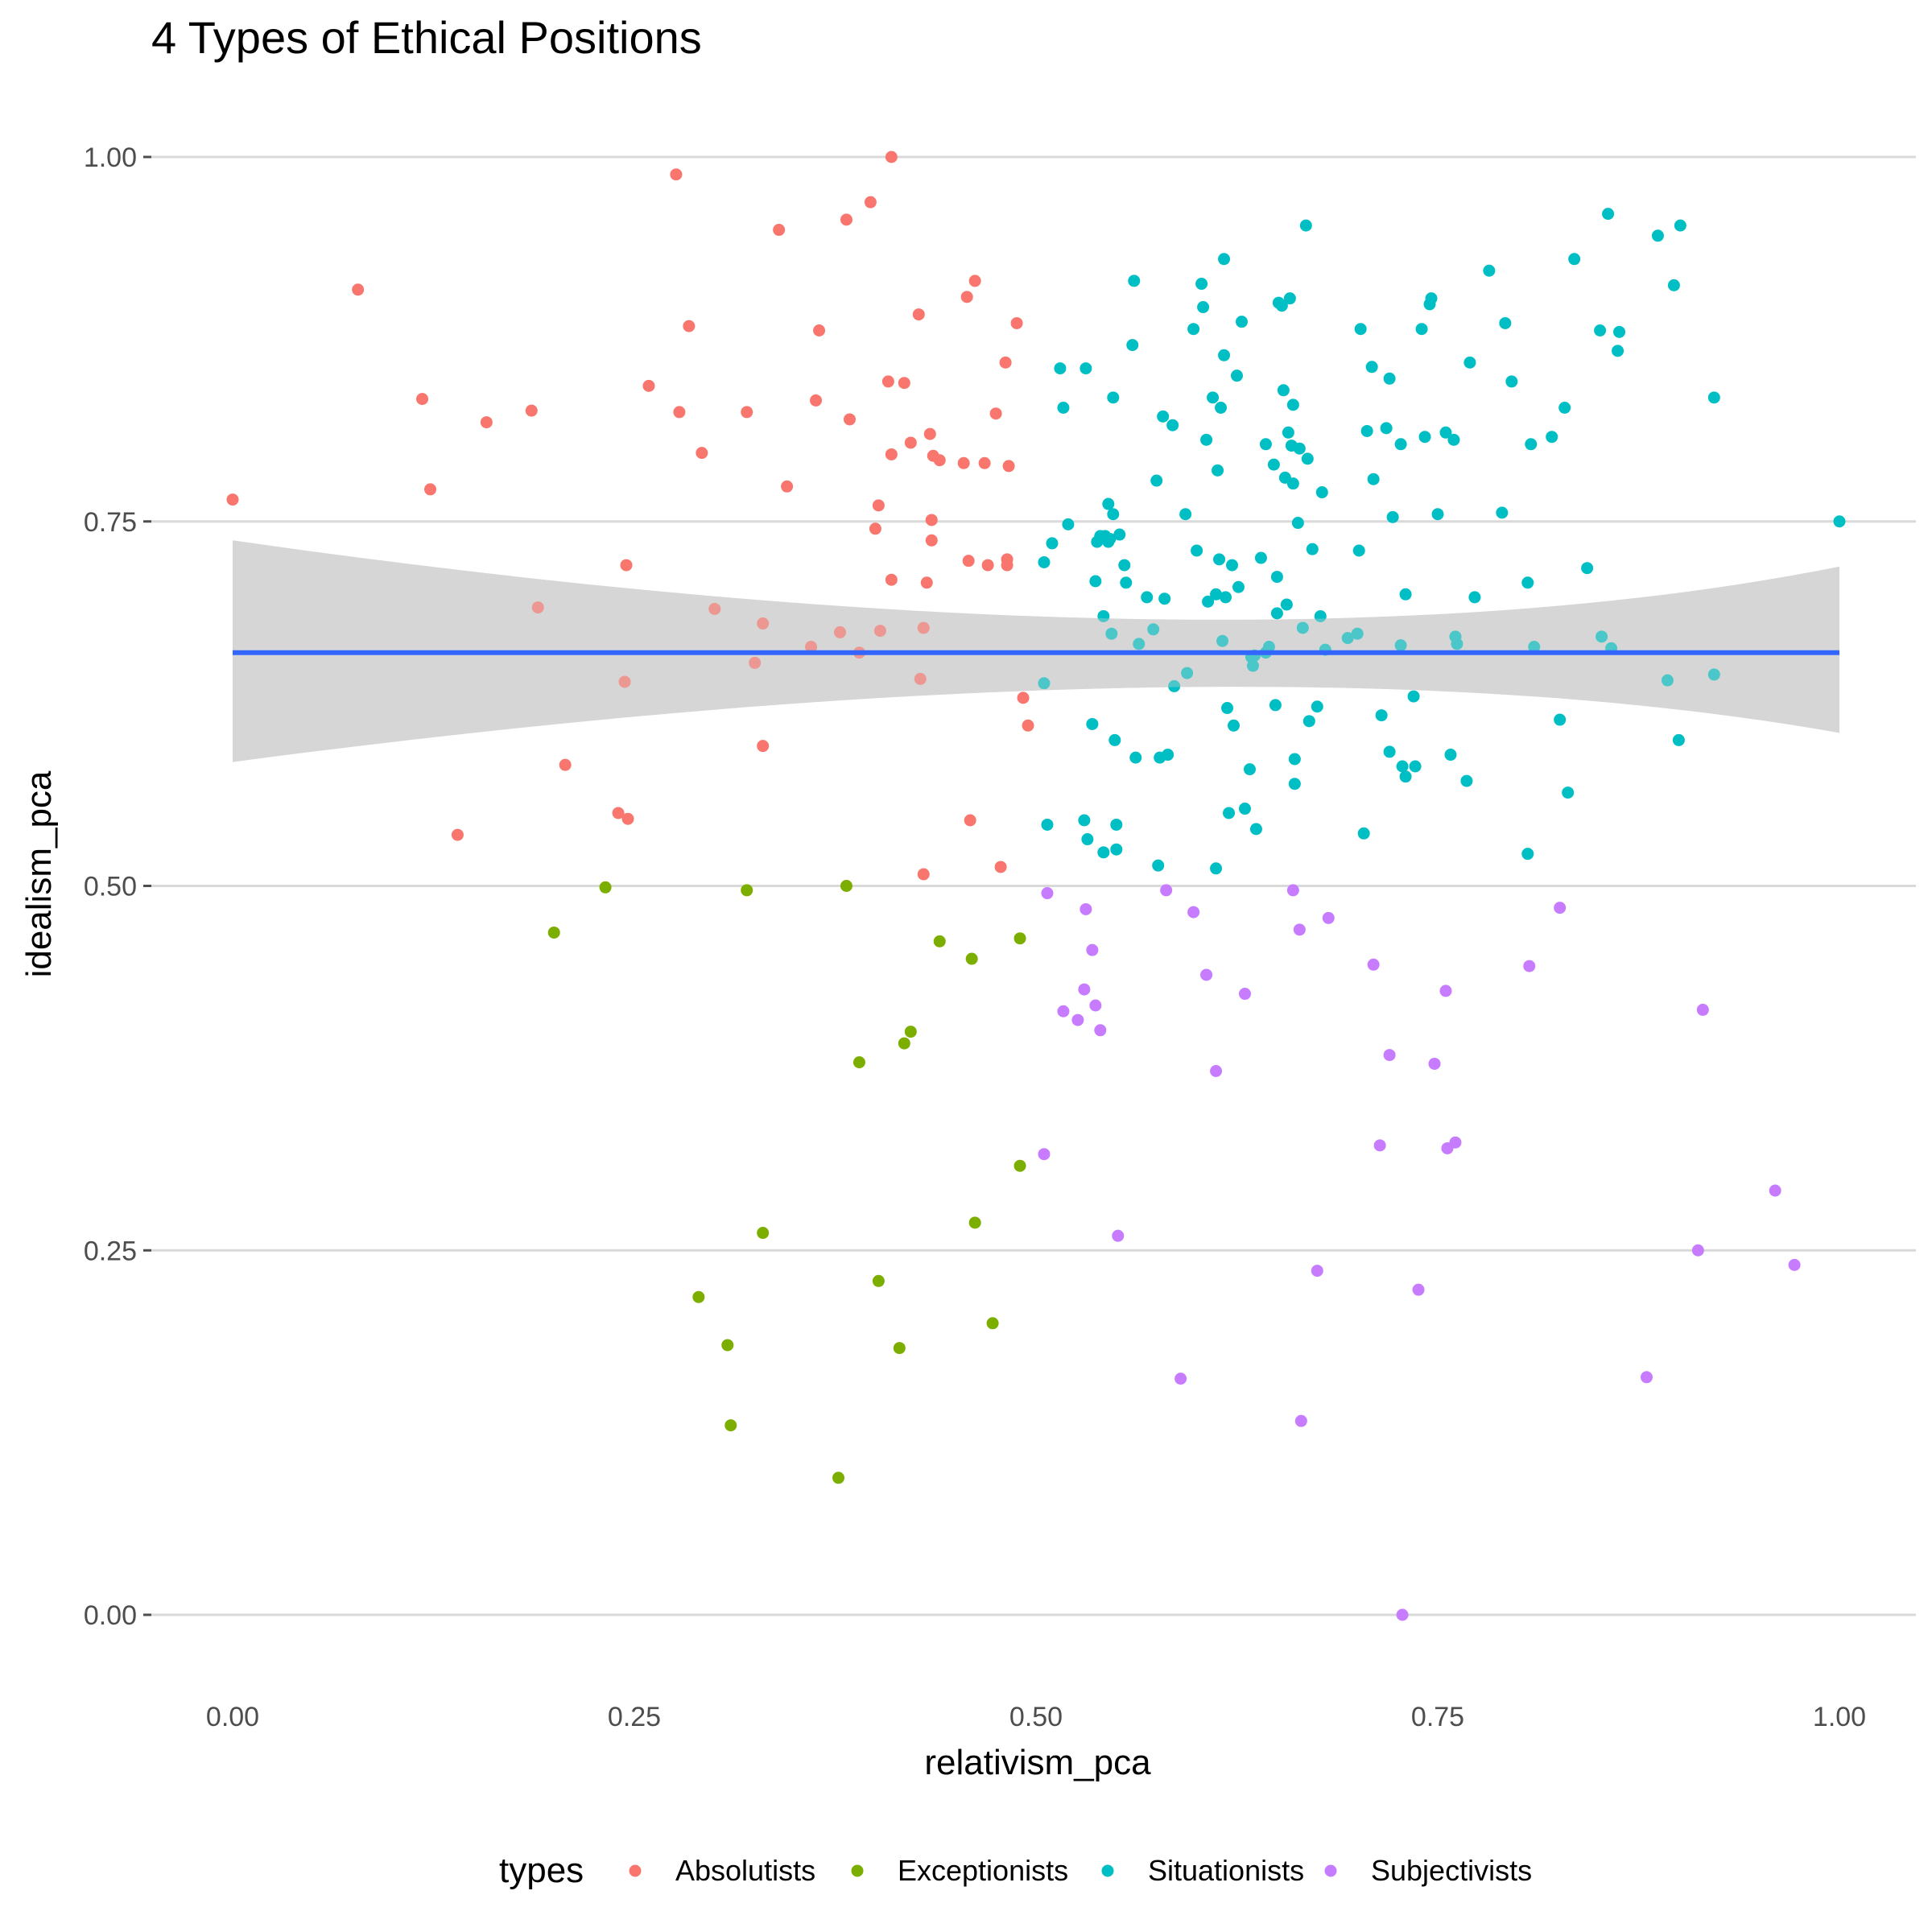  What do you see at coordinates (1107, 1870) in the screenshot?
I see `legend-key-situationists` at bounding box center [1107, 1870].